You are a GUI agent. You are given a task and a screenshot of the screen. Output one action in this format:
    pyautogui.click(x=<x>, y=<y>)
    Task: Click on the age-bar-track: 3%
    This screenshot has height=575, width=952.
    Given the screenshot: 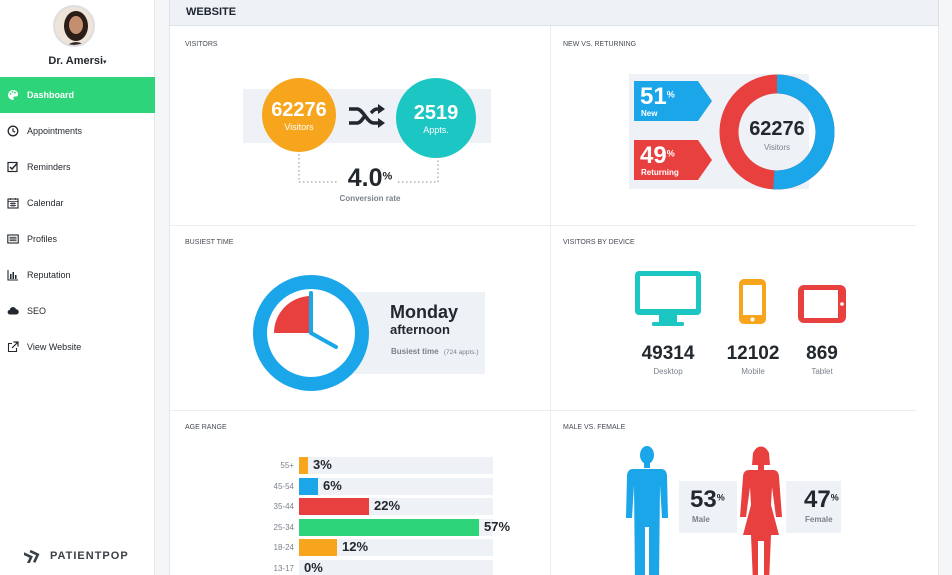 What is the action you would take?
    pyautogui.click(x=396, y=465)
    